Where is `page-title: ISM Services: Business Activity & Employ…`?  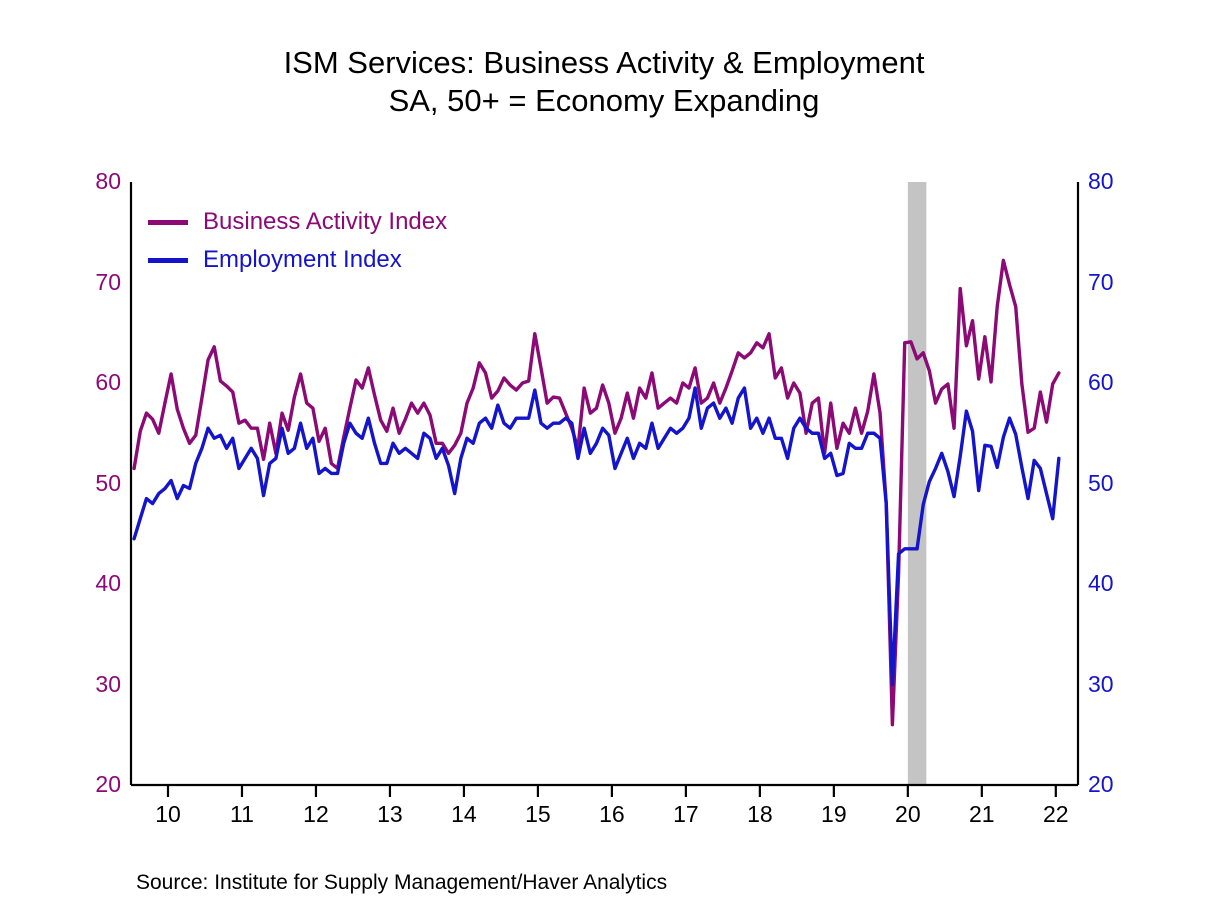
page-title: ISM Services: Business Activity & Employ… is located at coordinates (604, 62).